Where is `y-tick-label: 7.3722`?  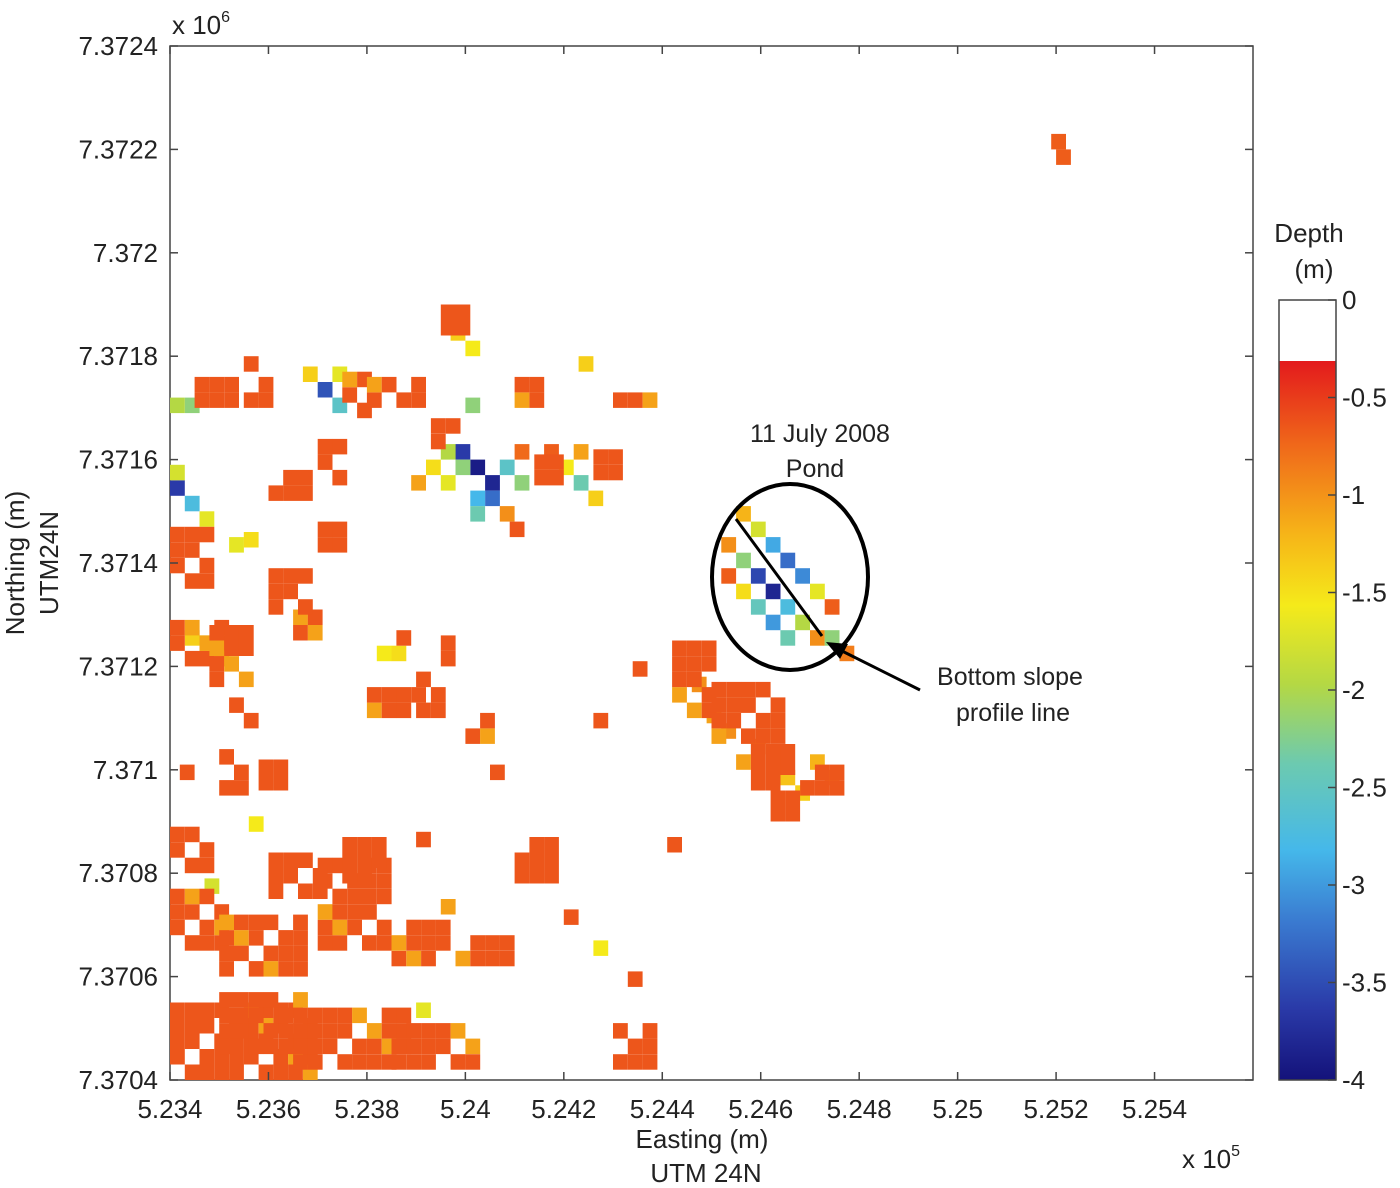
y-tick-label: 7.3722 is located at coordinates (118, 149).